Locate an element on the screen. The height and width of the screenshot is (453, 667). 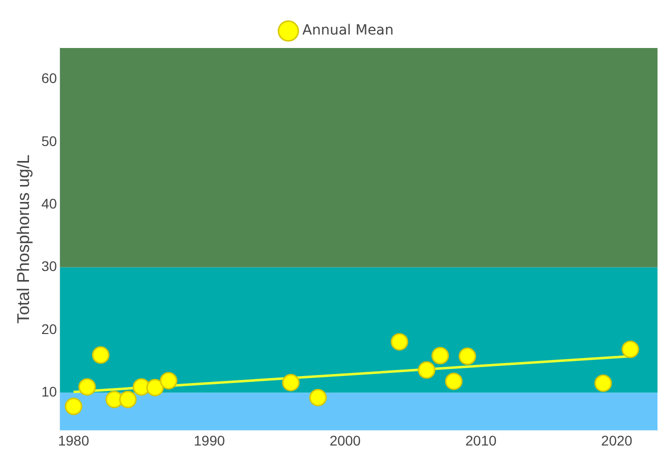
y-tick-label: 50 is located at coordinates (49, 140).